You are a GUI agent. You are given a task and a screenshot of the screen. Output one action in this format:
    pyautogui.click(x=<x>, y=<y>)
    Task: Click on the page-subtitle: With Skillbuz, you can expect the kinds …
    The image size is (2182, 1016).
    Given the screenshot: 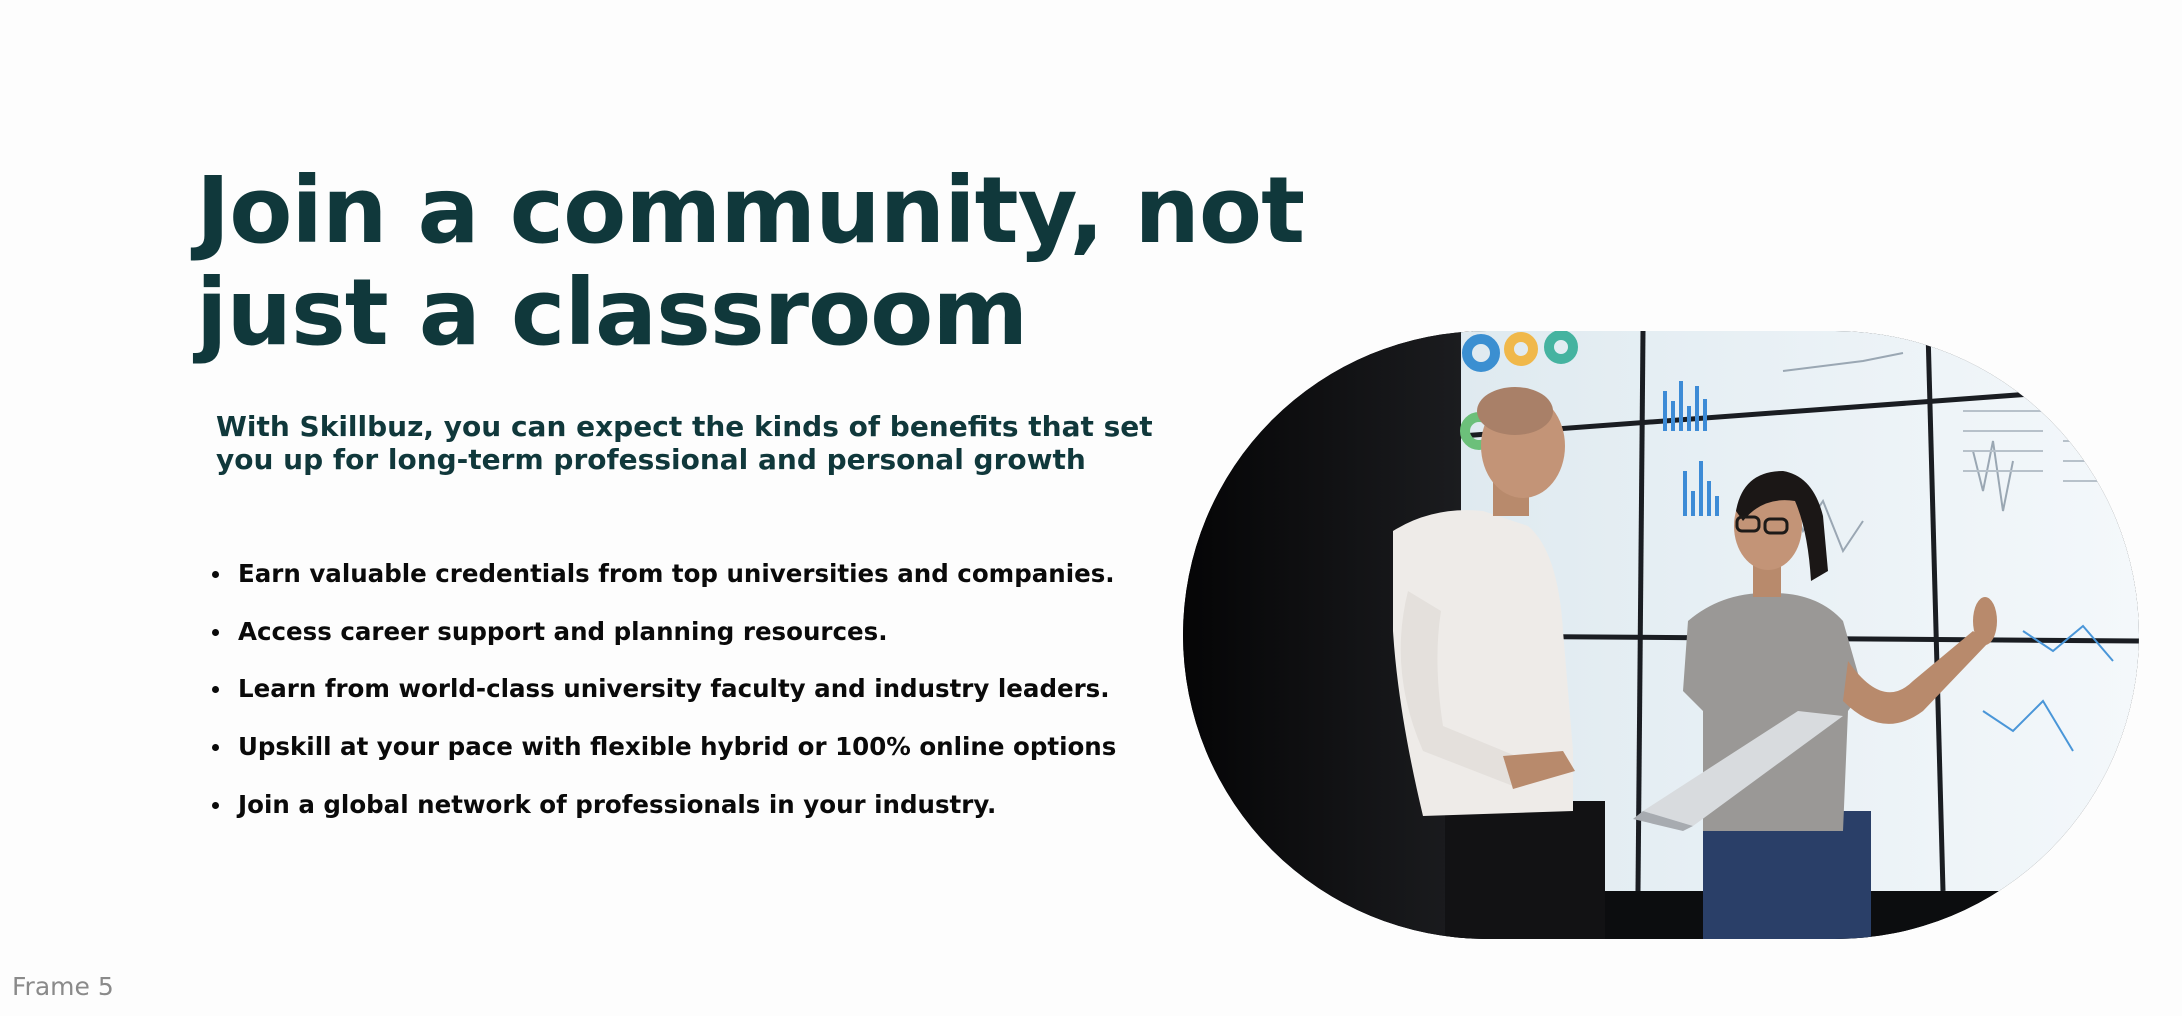 What is the action you would take?
    pyautogui.click(x=716, y=443)
    